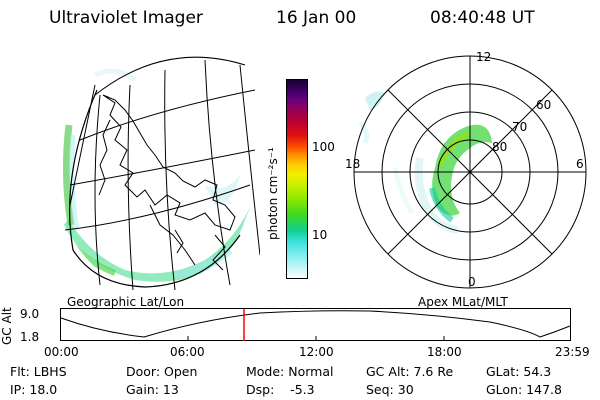 The width and height of the screenshot is (600, 400). What do you see at coordinates (352, 164) in the screenshot?
I see `mlt-label-dusk: 18` at bounding box center [352, 164].